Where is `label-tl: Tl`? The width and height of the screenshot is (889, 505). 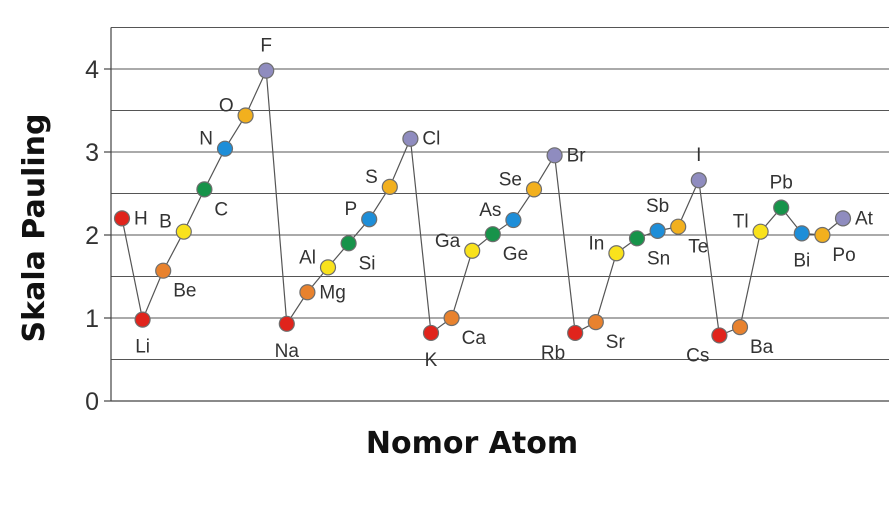
label-tl: Tl is located at coordinates (741, 222).